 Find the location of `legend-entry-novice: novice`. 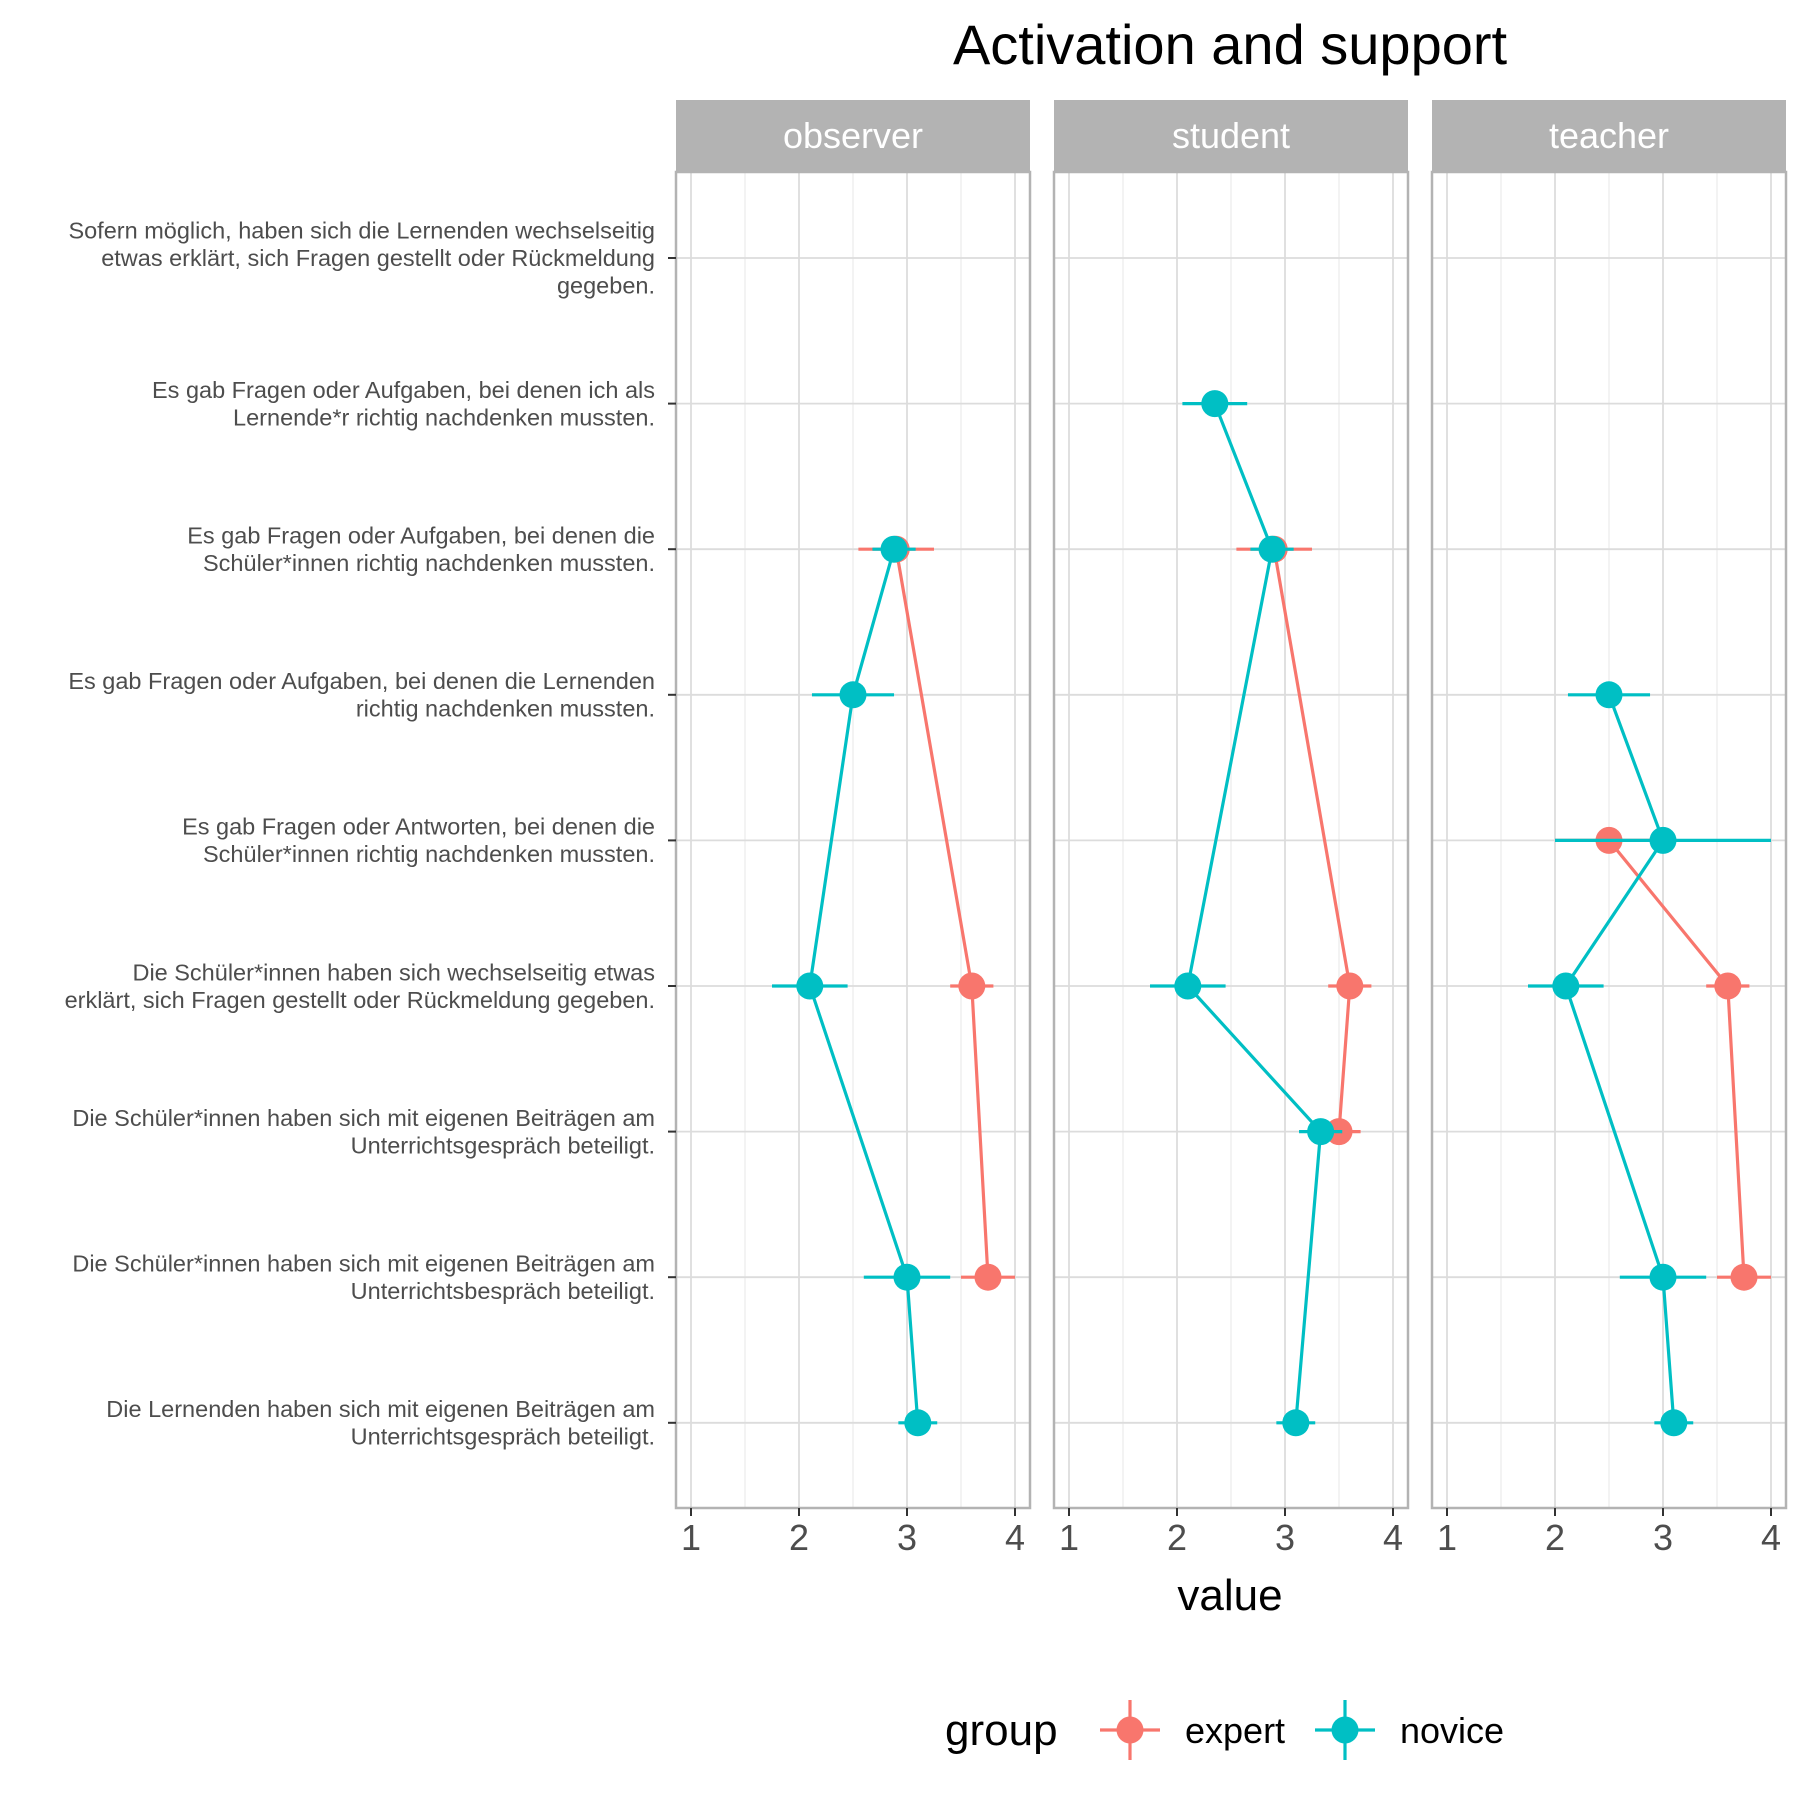

legend-entry-novice: novice is located at coordinates (1409, 1730).